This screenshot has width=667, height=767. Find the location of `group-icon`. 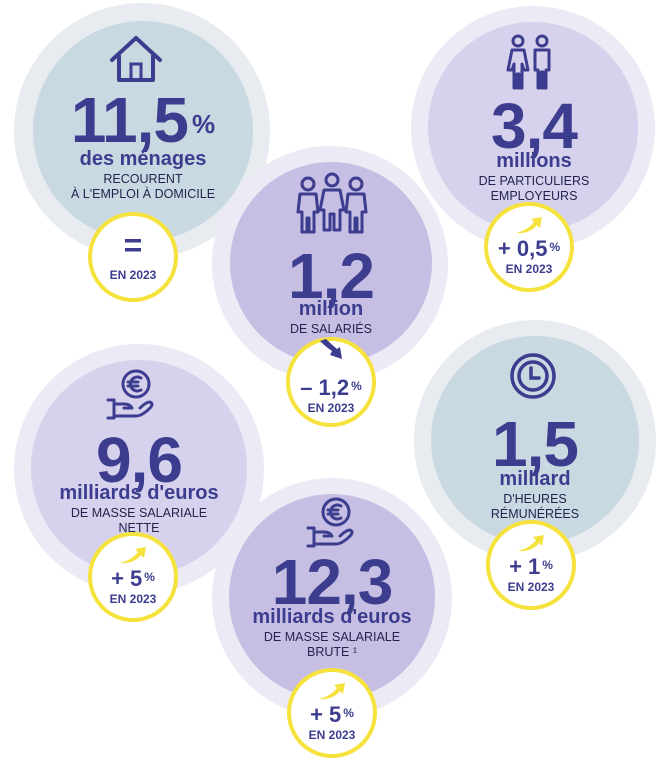

group-icon is located at coordinates (332, 203).